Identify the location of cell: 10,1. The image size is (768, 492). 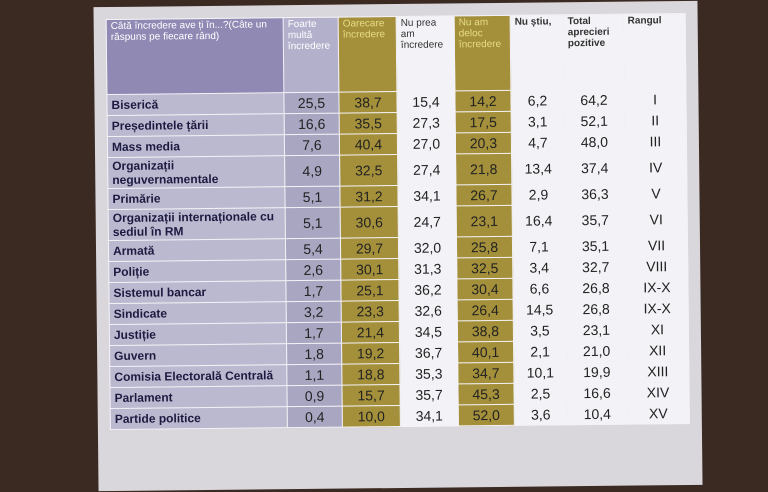
(540, 372).